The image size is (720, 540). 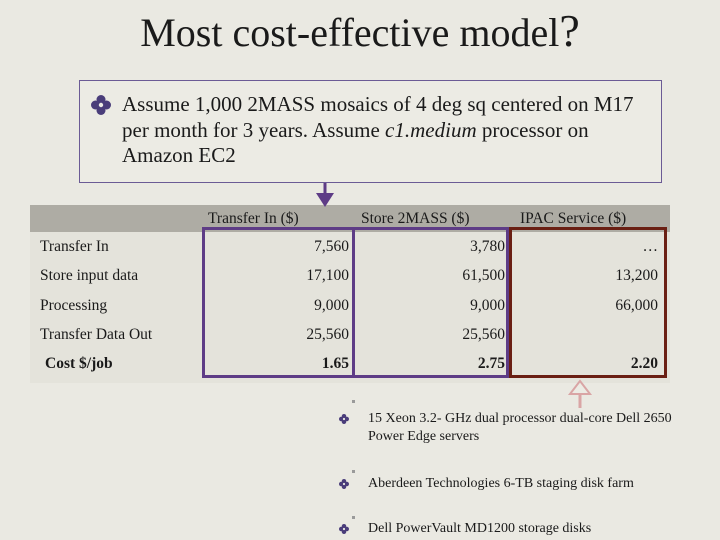 What do you see at coordinates (636, 275) in the screenshot?
I see `cell-store-input-col3: 13,200` at bounding box center [636, 275].